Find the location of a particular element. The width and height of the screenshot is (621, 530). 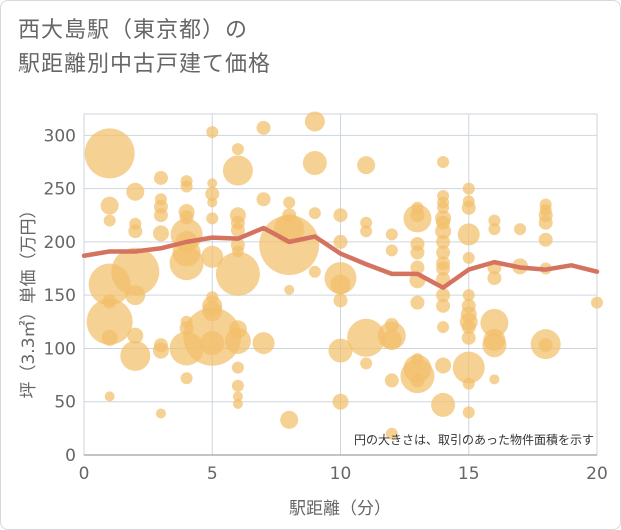

y-tick-label: 250 is located at coordinates (60, 190).